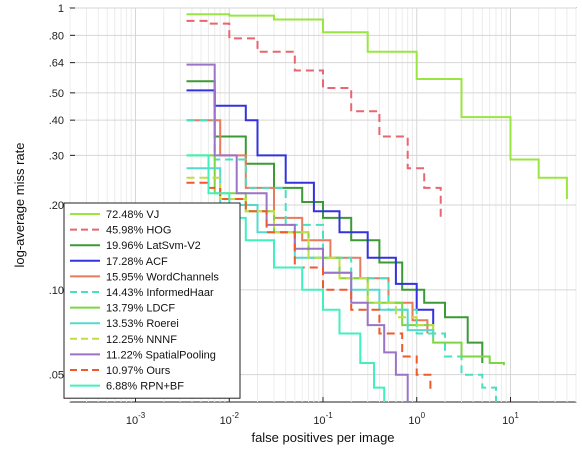 The width and height of the screenshot is (582, 450). What do you see at coordinates (162, 277) in the screenshot?
I see `legend-label: 15.95% WordChannels` at bounding box center [162, 277].